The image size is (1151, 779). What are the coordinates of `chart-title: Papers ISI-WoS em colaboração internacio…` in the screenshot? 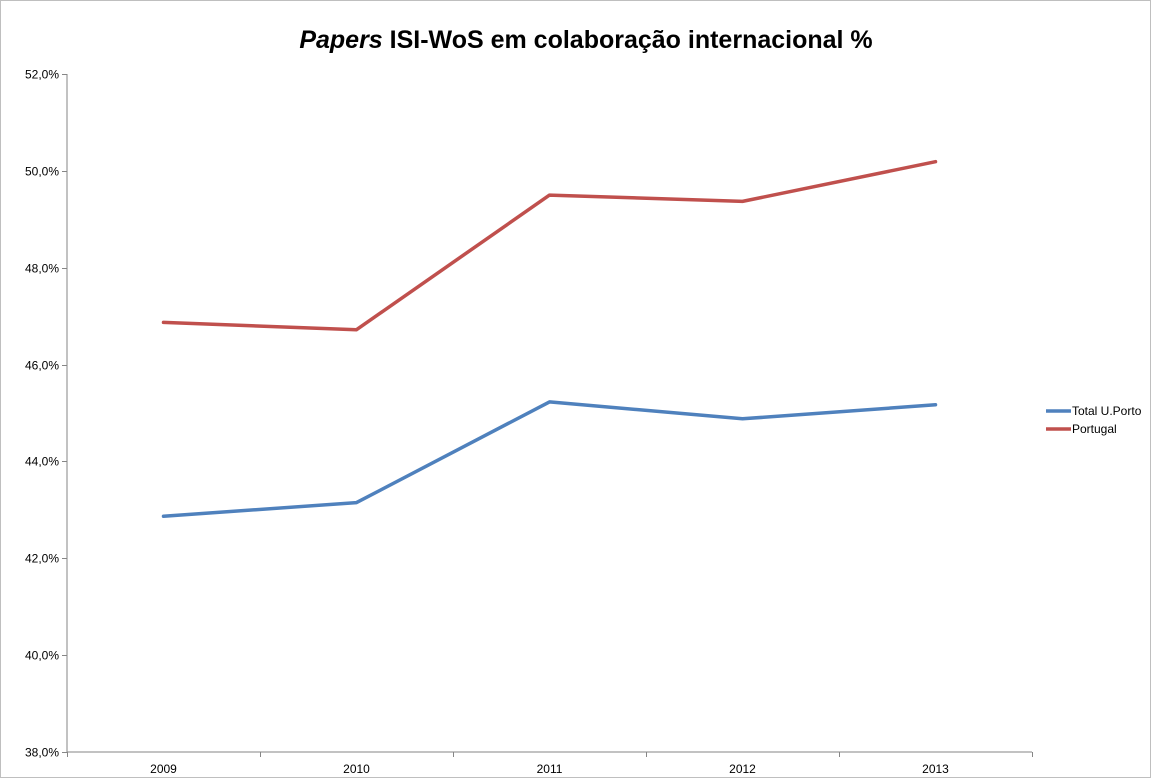 It's located at (585, 40).